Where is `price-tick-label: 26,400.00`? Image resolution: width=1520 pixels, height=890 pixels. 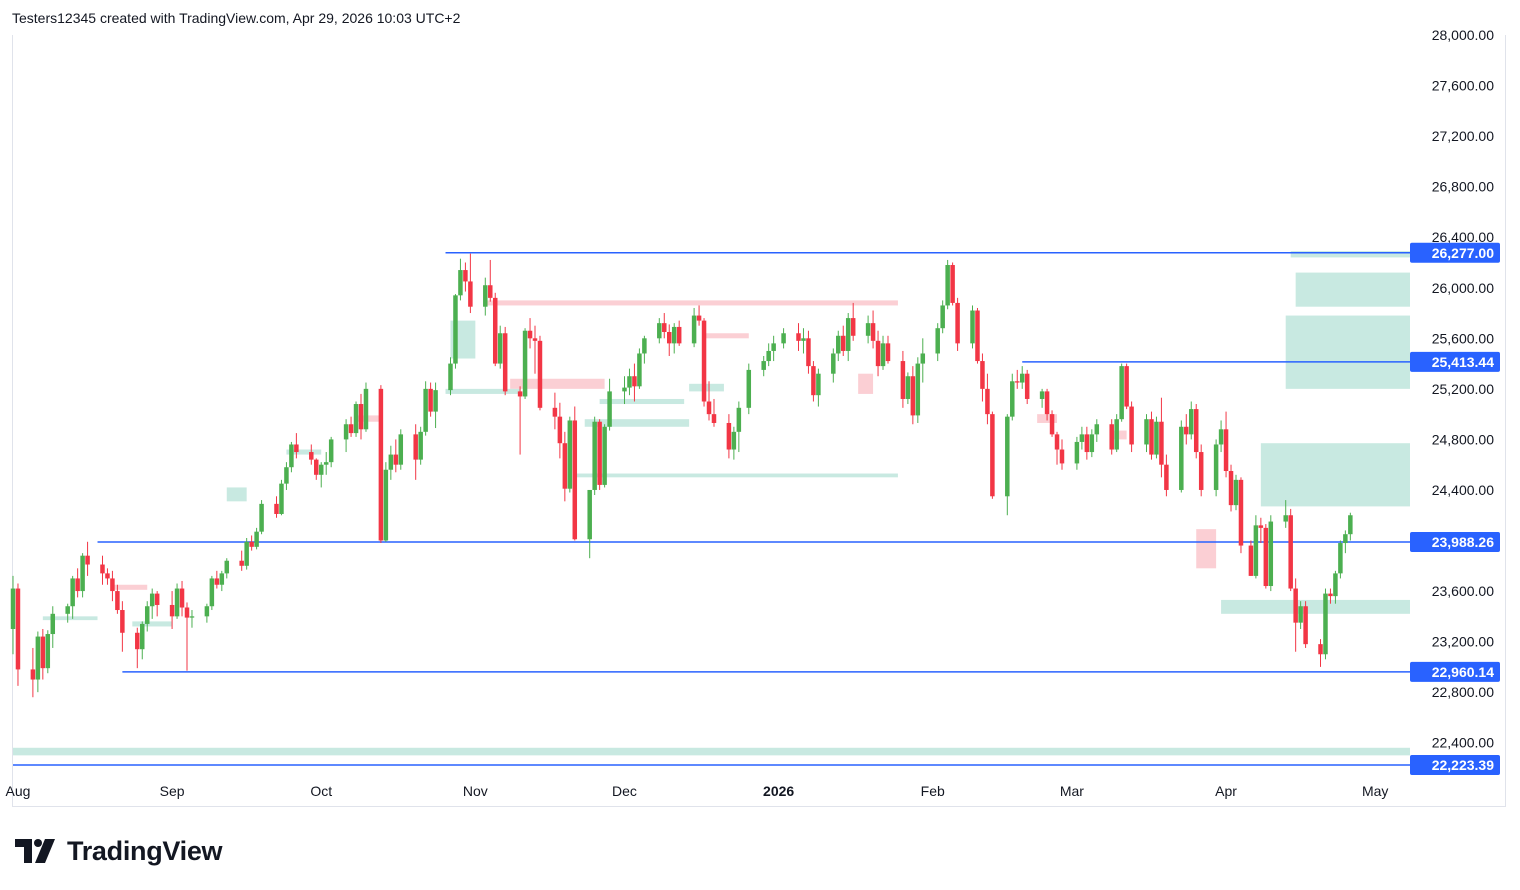 price-tick-label: 26,400.00 is located at coordinates (1463, 237).